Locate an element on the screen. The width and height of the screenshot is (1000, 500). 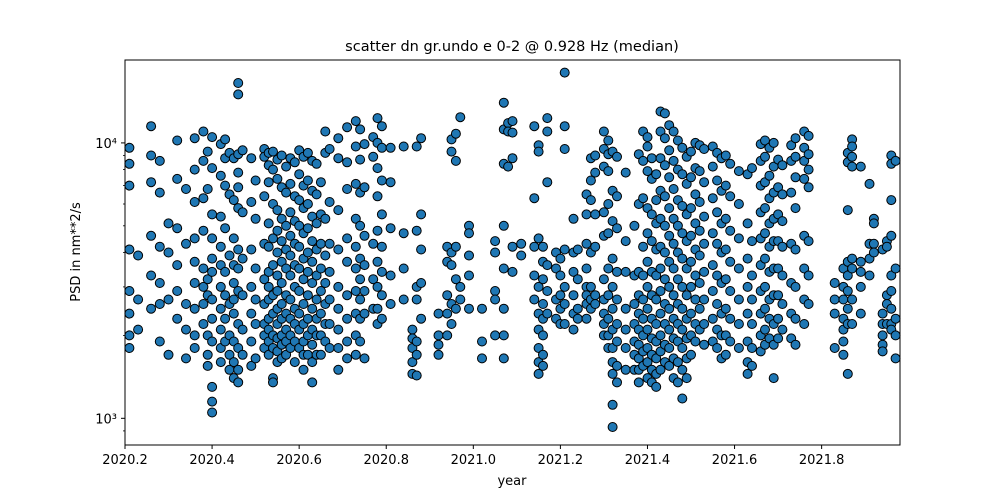
x-tick-label: 2020.2 is located at coordinates (125, 460).